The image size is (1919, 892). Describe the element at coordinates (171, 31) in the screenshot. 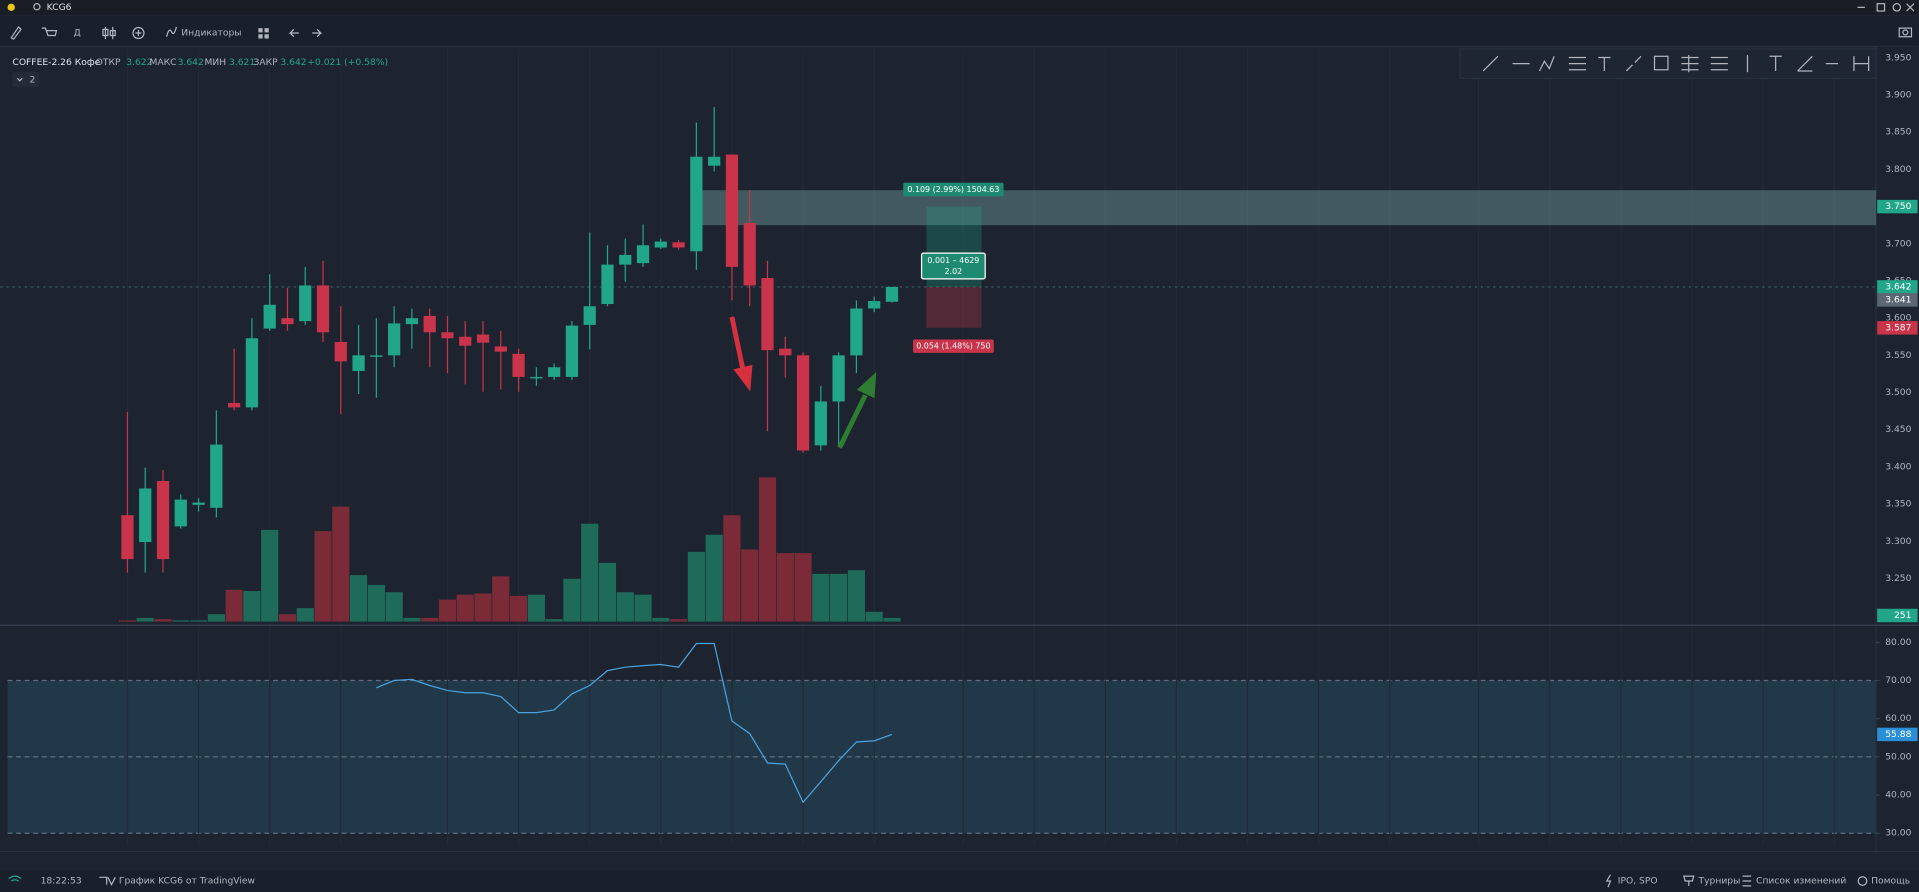

I see `indicators-icon` at that location.